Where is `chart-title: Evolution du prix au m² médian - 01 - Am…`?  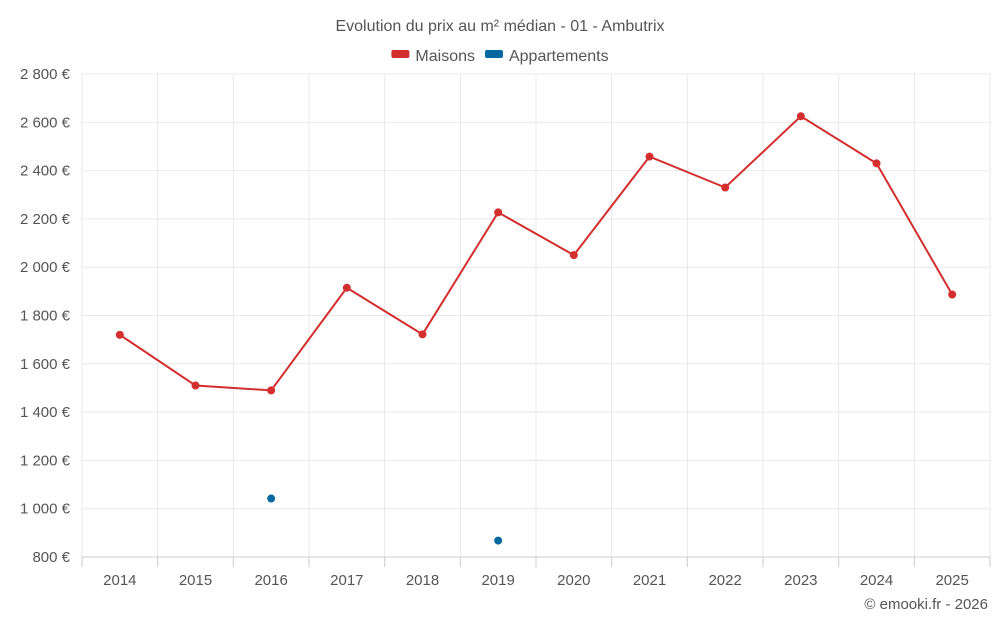
chart-title: Evolution du prix au m² médian - 01 - Am… is located at coordinates (499, 26).